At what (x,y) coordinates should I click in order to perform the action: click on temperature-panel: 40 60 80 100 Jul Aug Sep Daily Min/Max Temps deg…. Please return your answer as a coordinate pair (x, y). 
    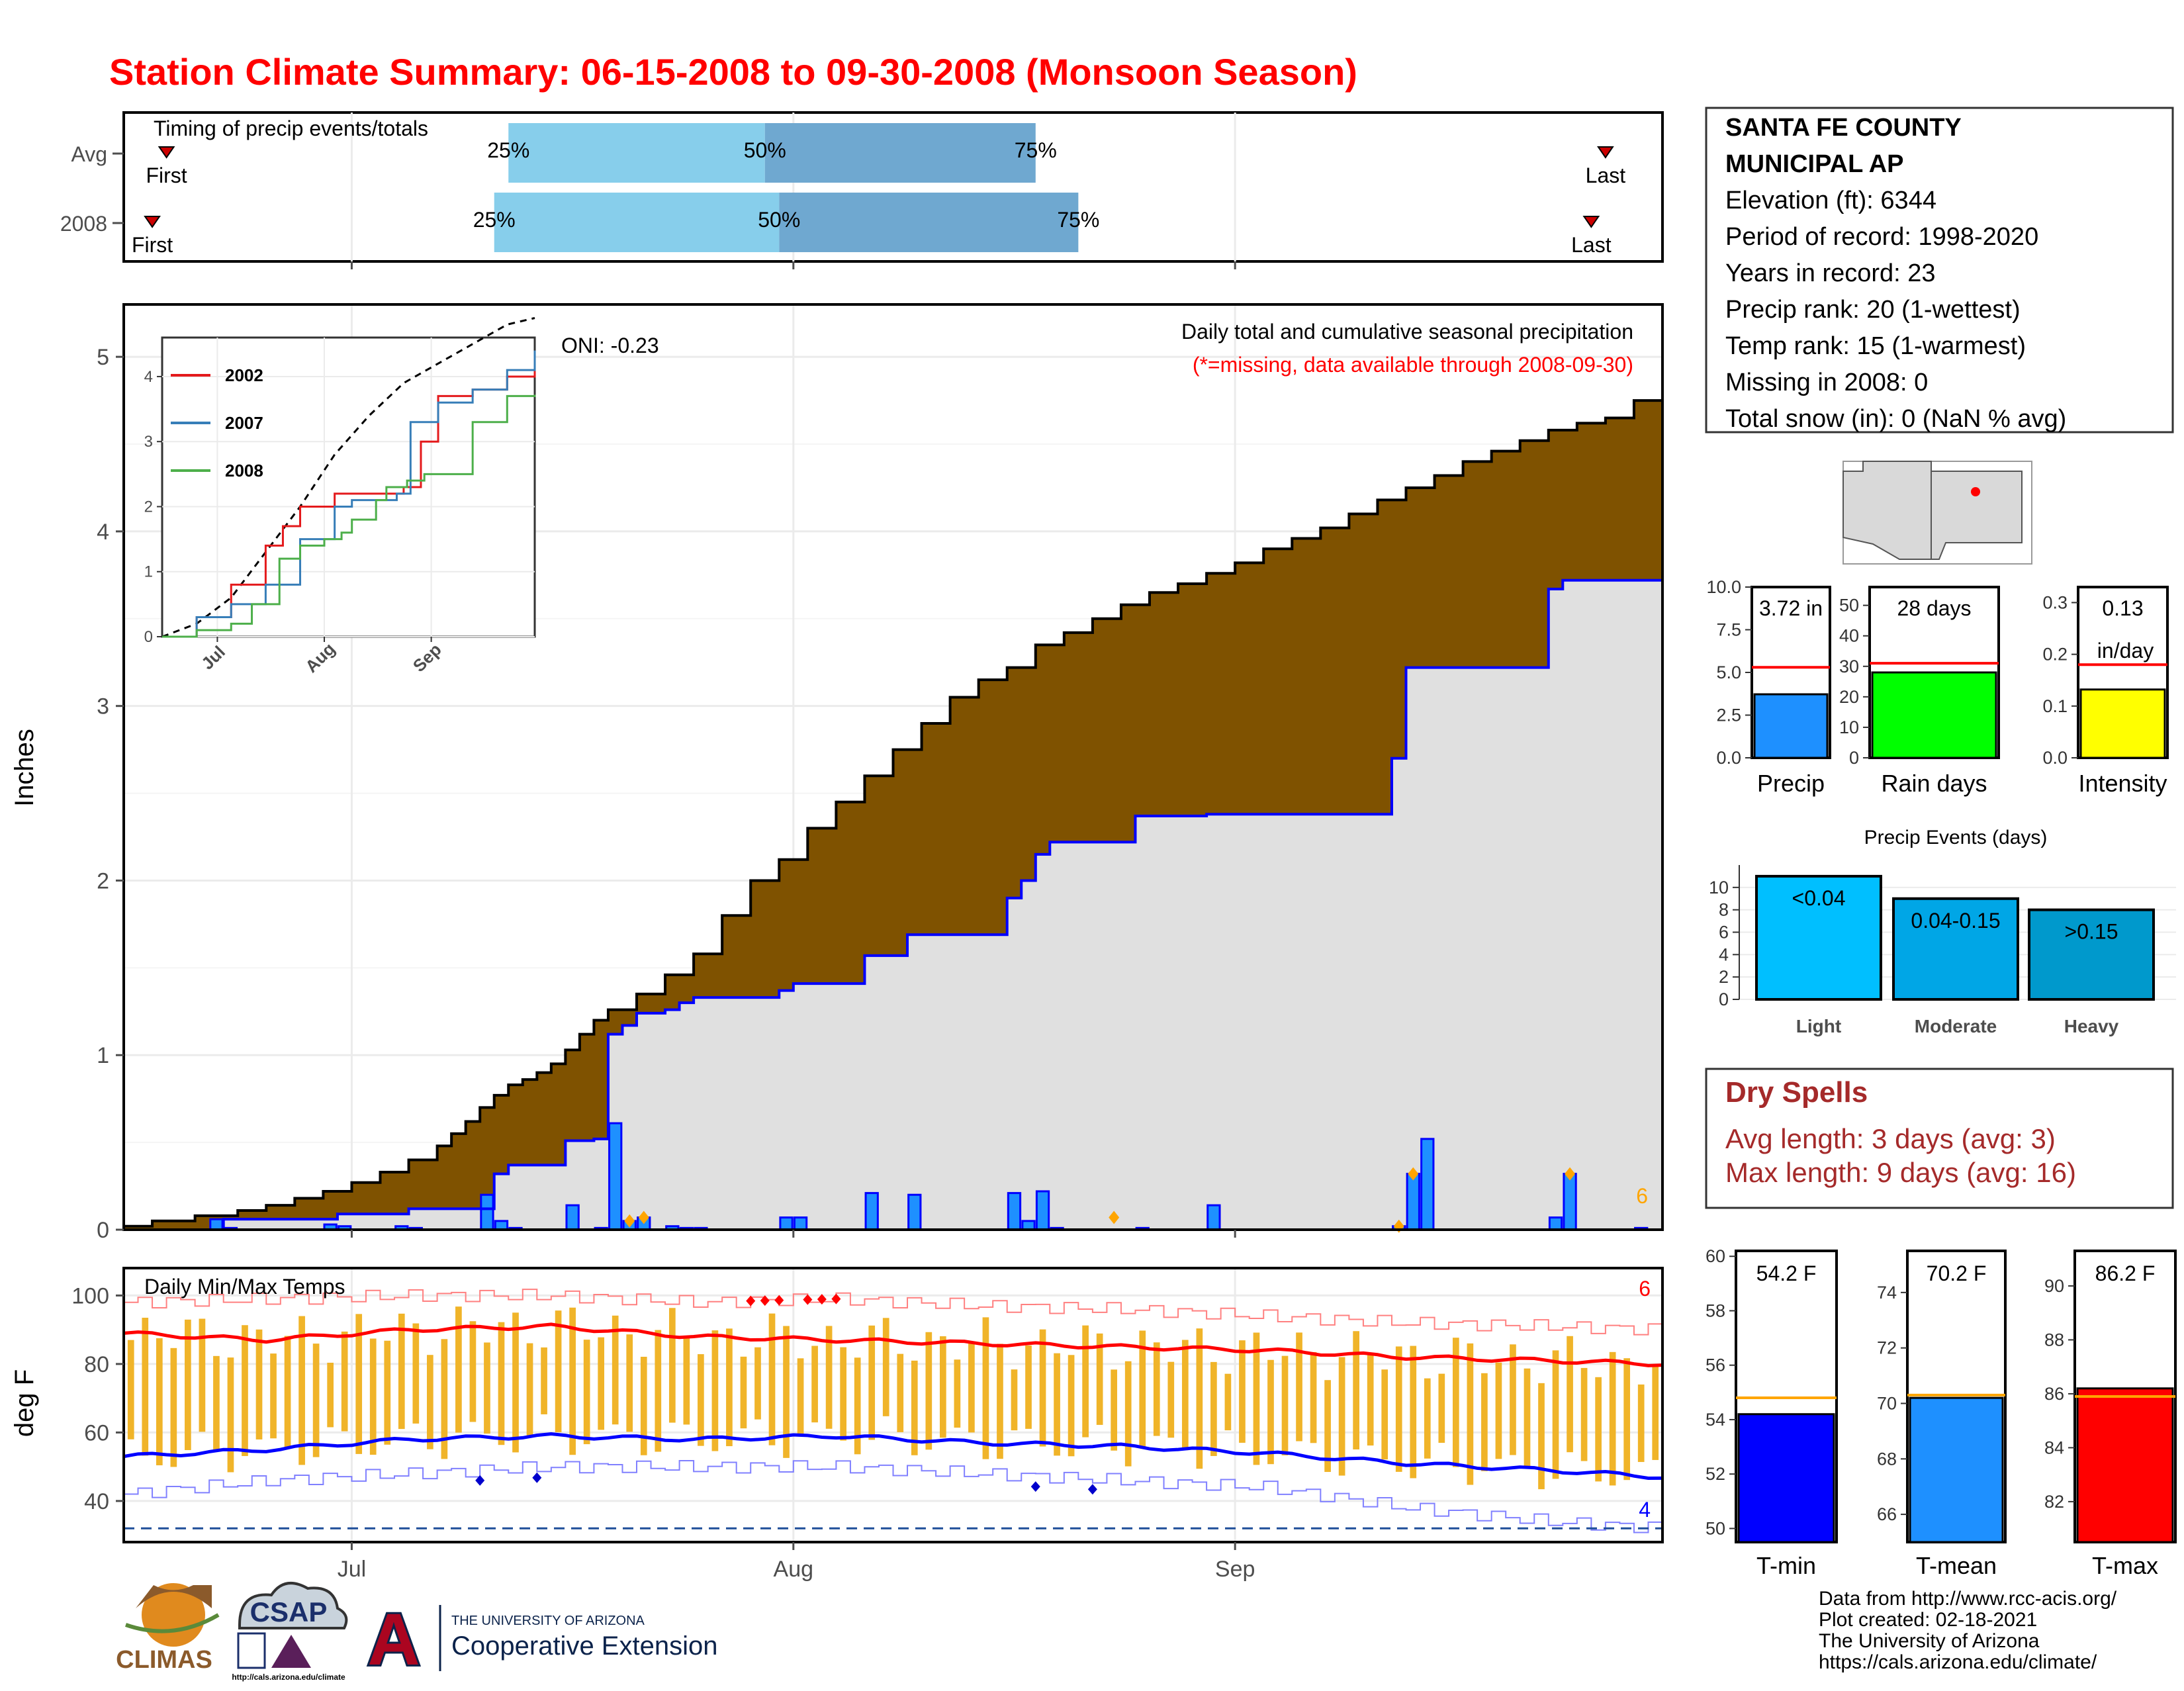
    Looking at the image, I should click on (837, 1425).